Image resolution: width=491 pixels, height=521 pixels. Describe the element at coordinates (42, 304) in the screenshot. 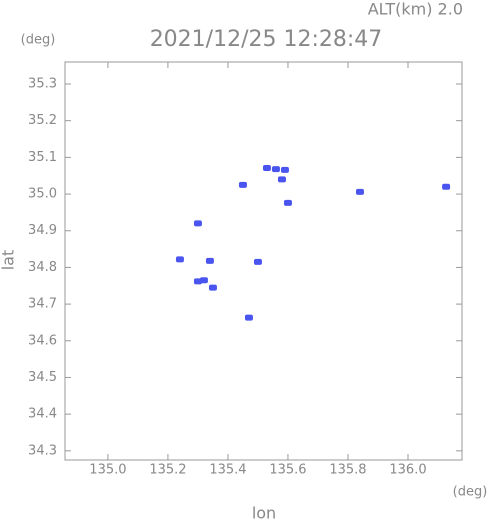

I see `y-tick-label: 34.7` at that location.